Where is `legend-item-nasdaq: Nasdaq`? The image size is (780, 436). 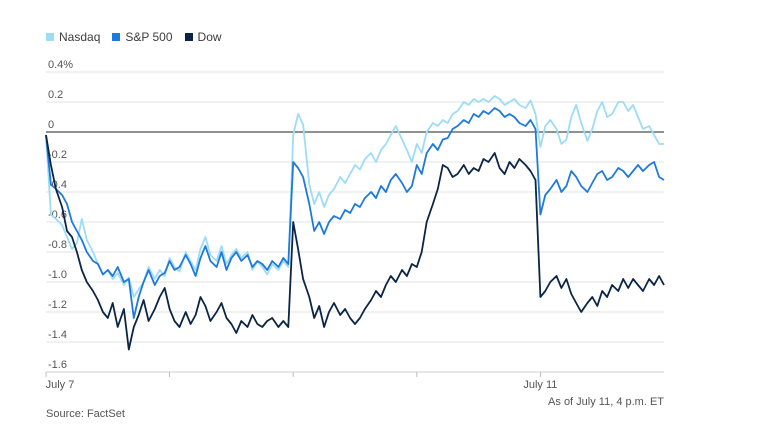
legend-item-nasdaq: Nasdaq is located at coordinates (73, 37).